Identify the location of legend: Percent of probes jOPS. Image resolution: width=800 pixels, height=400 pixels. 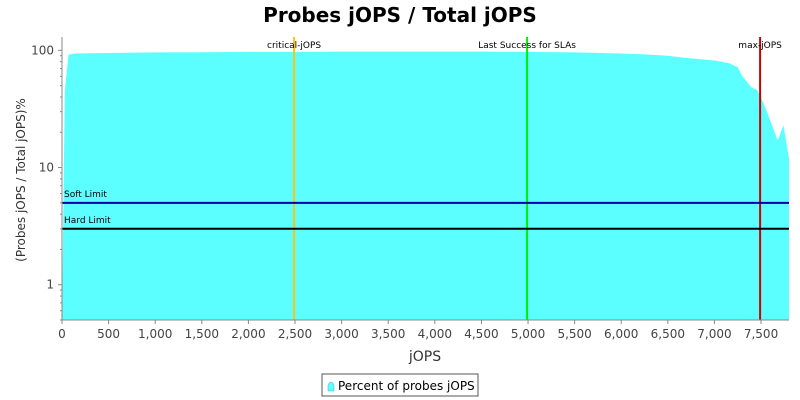
(400, 385).